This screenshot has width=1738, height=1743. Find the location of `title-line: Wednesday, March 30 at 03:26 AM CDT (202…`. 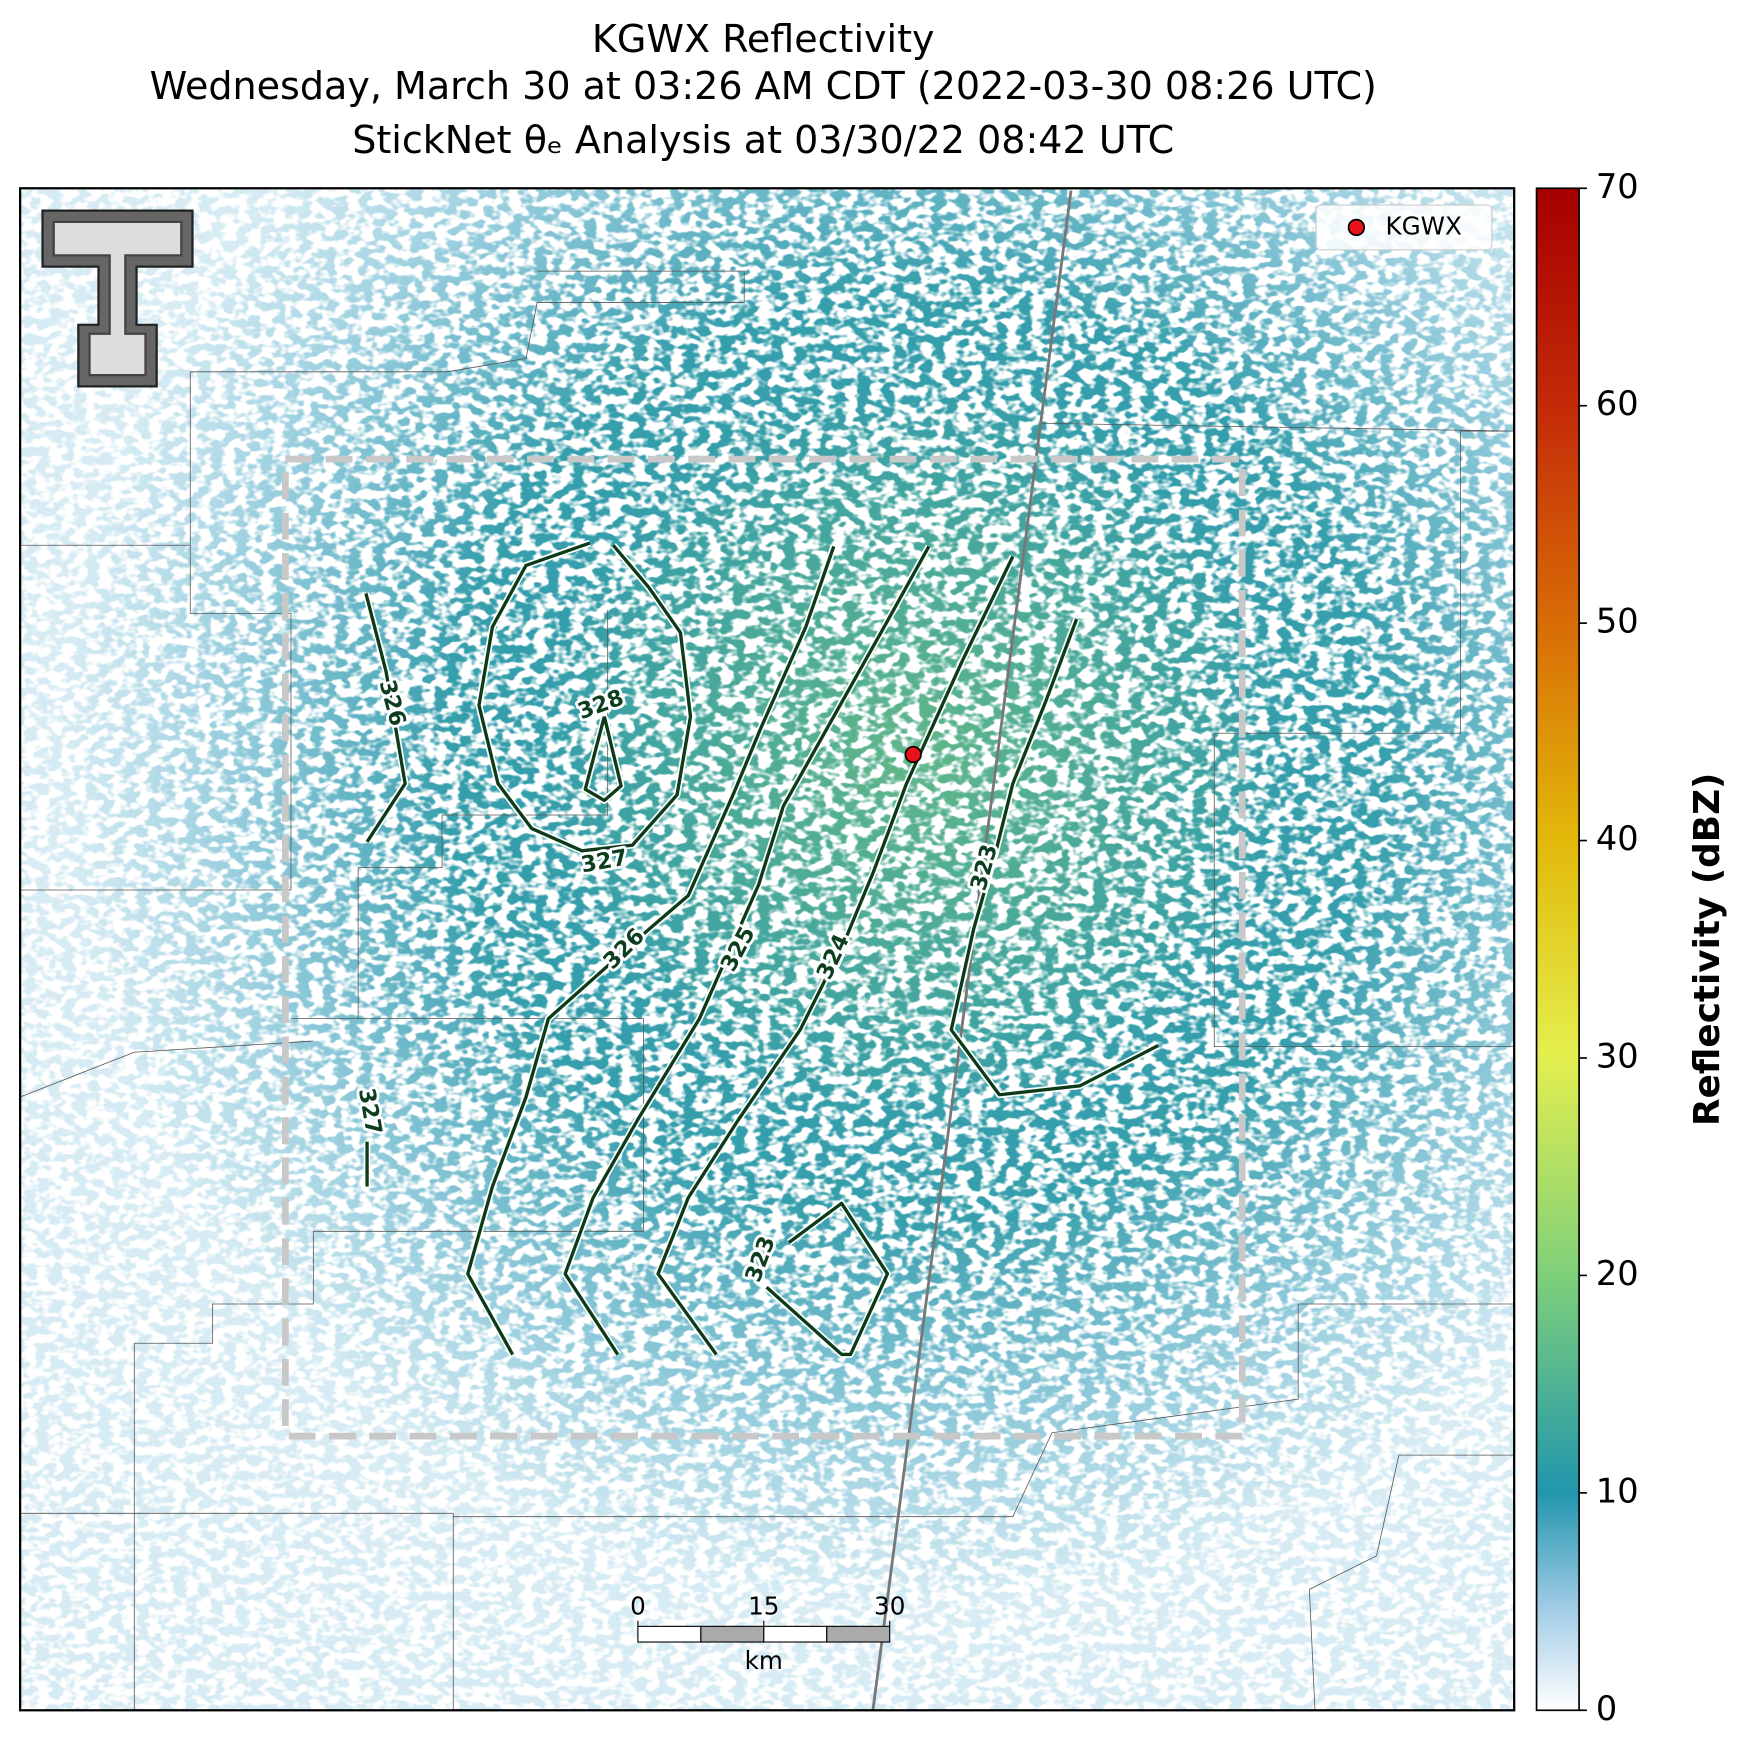

title-line: Wednesday, March 30 at 03:26 AM CDT (202… is located at coordinates (763, 86).